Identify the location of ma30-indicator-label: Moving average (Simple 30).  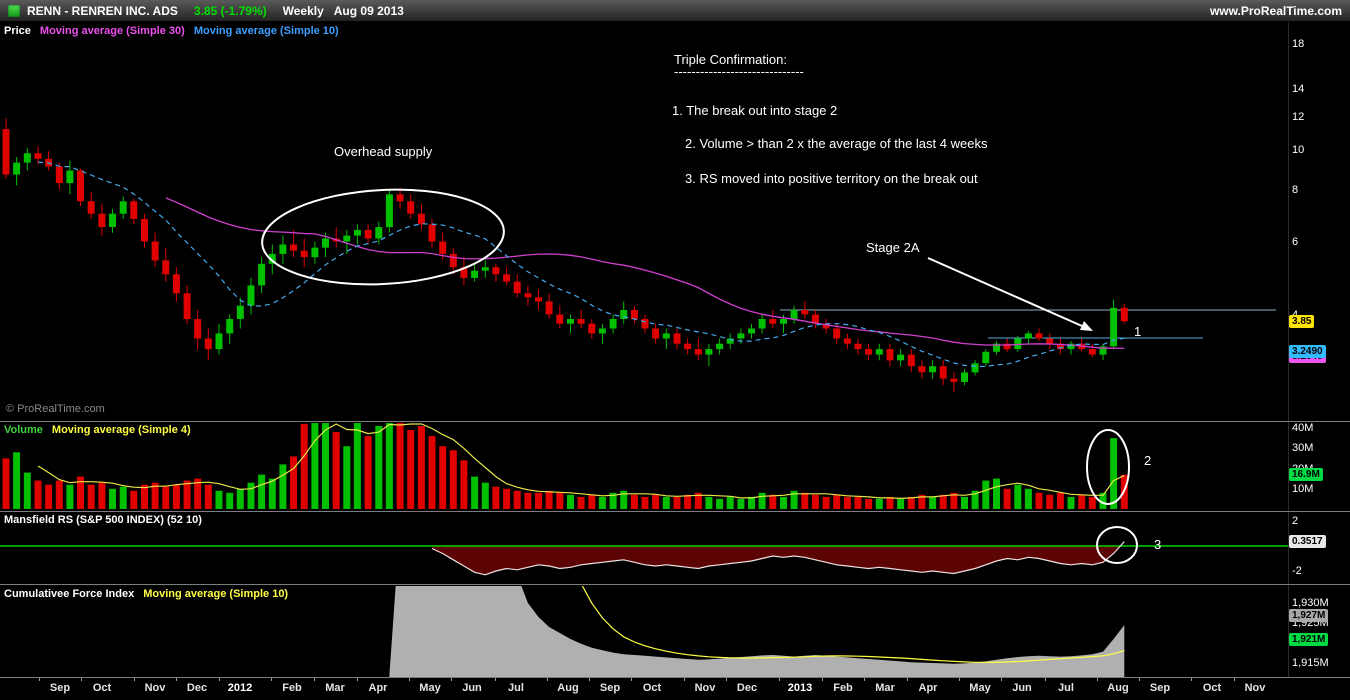
(112, 31).